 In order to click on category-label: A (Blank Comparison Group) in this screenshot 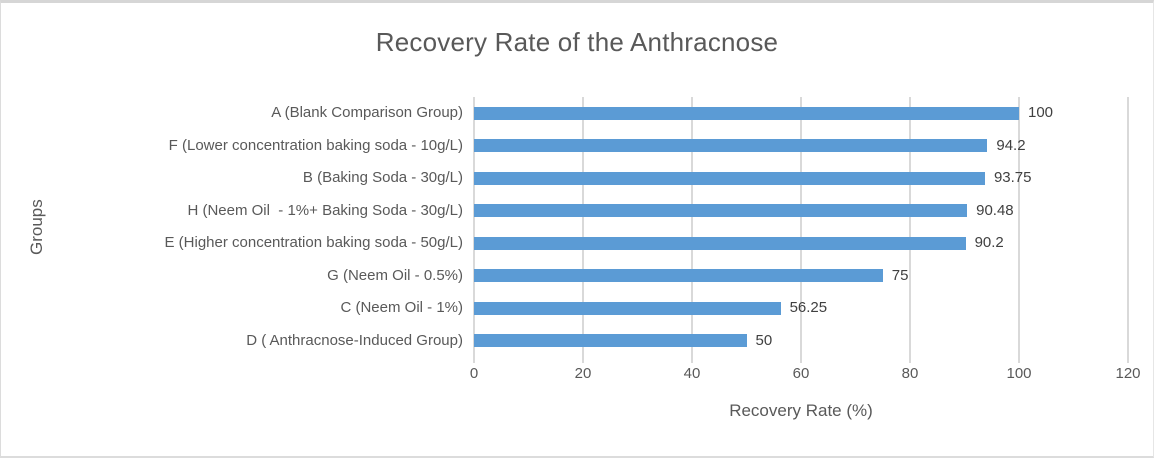, I will do `click(367, 113)`.